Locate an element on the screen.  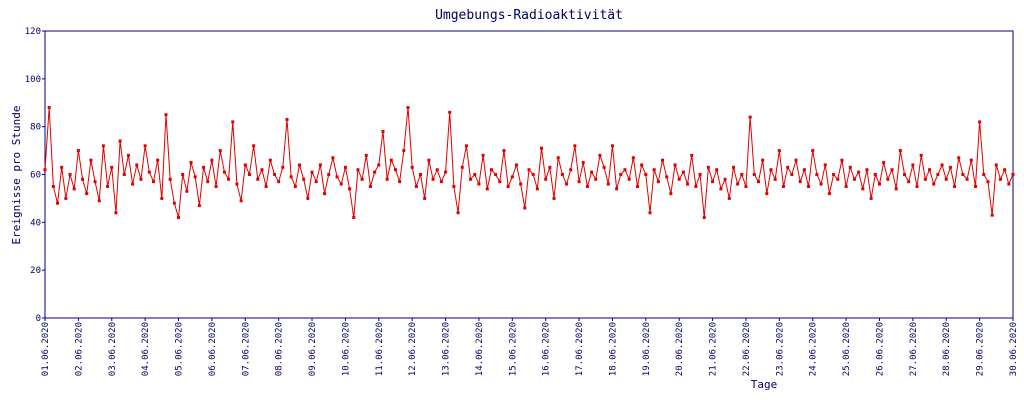
x-tick-label: 12.06.2020 is located at coordinates (413, 349).